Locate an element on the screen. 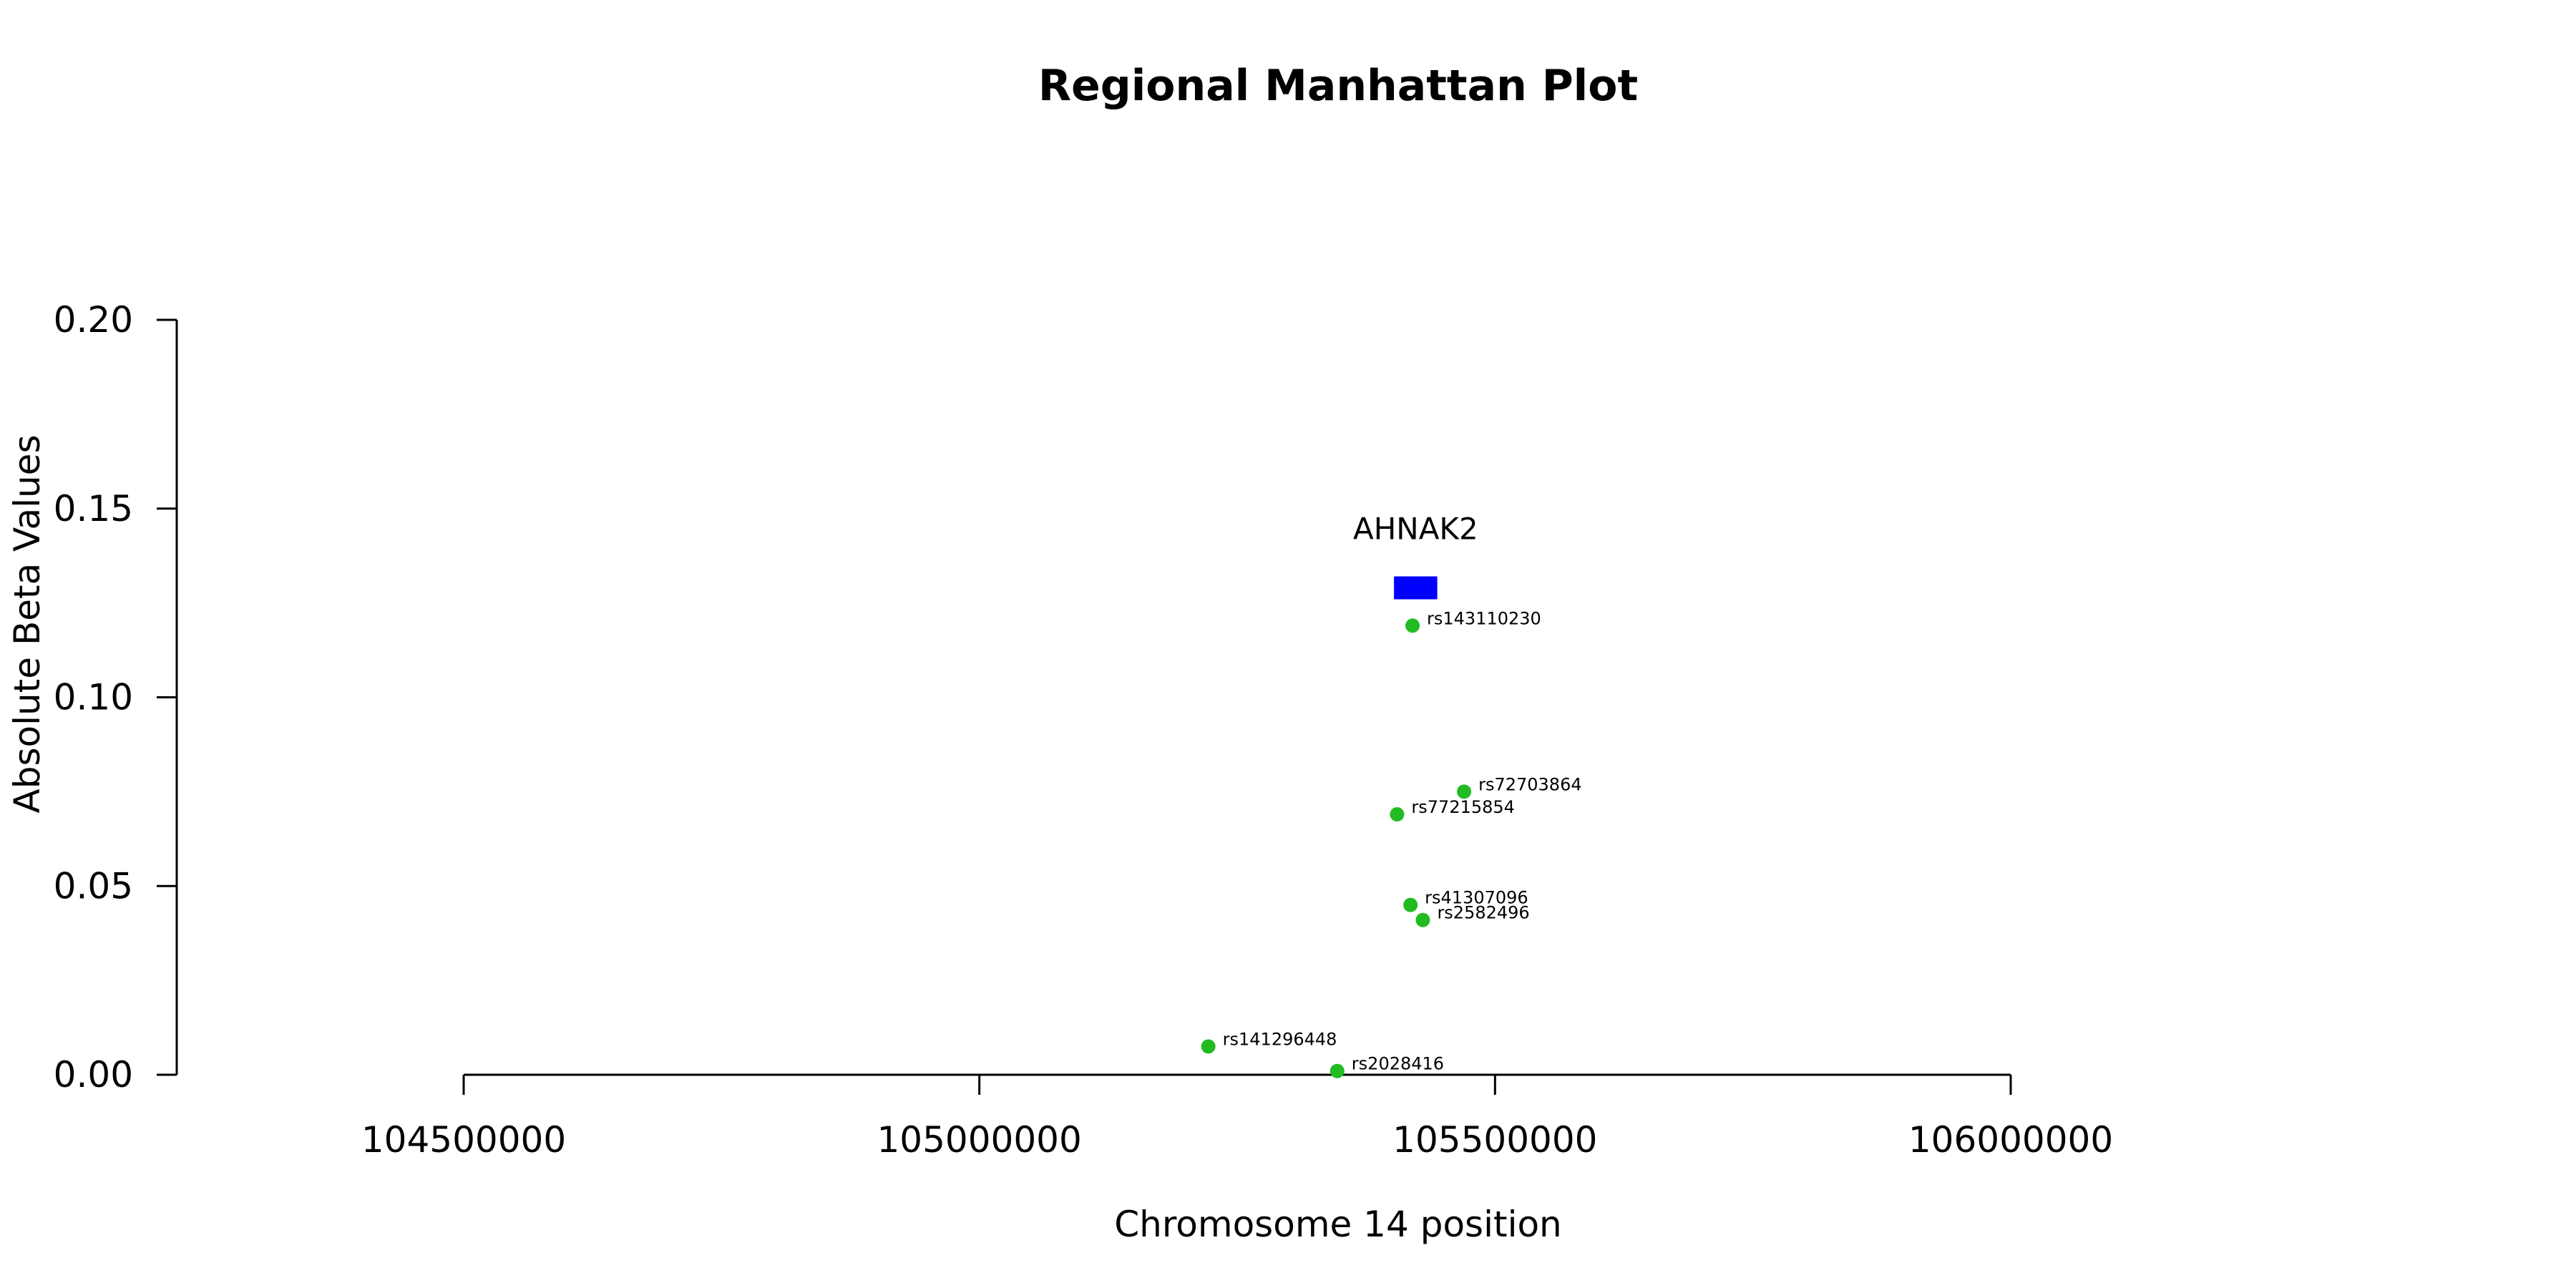 The image size is (2576, 1288). point-label: rs2582496 is located at coordinates (1483, 913).